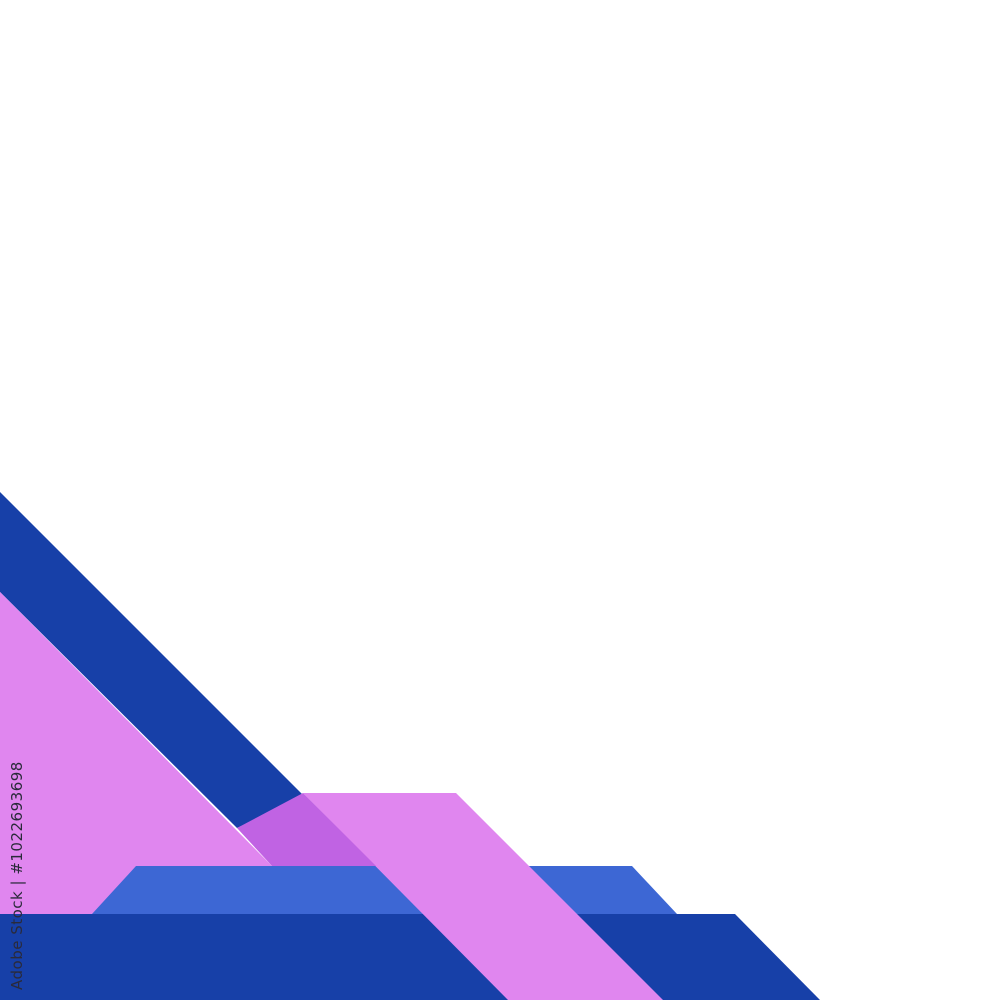 The image size is (1000, 1000). Describe the element at coordinates (136, 756) in the screenshot. I see `pink-triangle` at that location.